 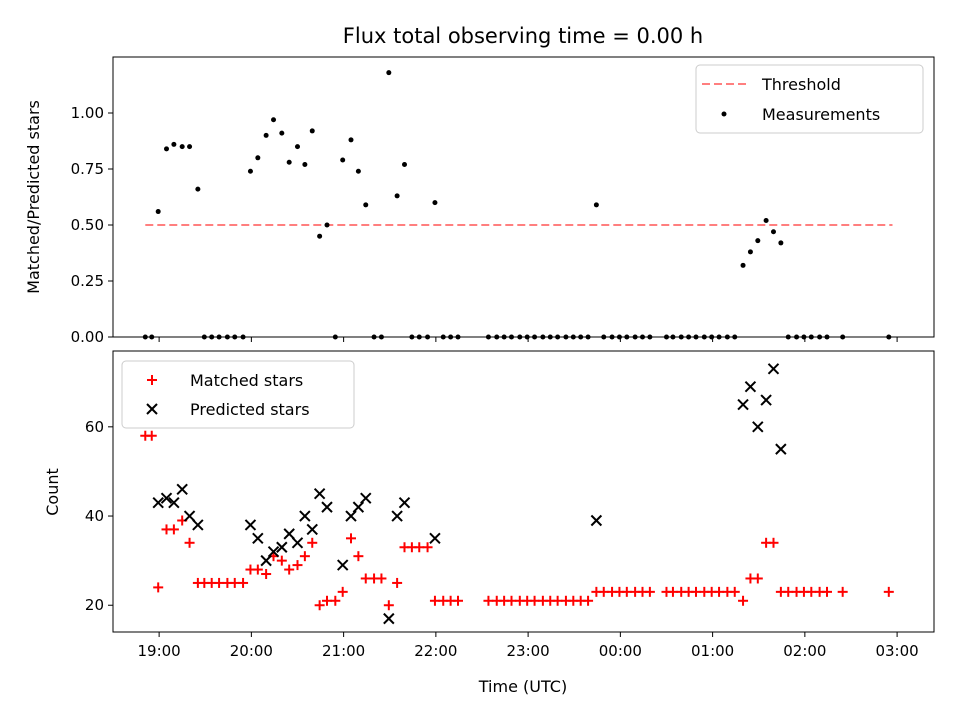 I want to click on measurements-legend-label: Measurements, so click(x=821, y=114).